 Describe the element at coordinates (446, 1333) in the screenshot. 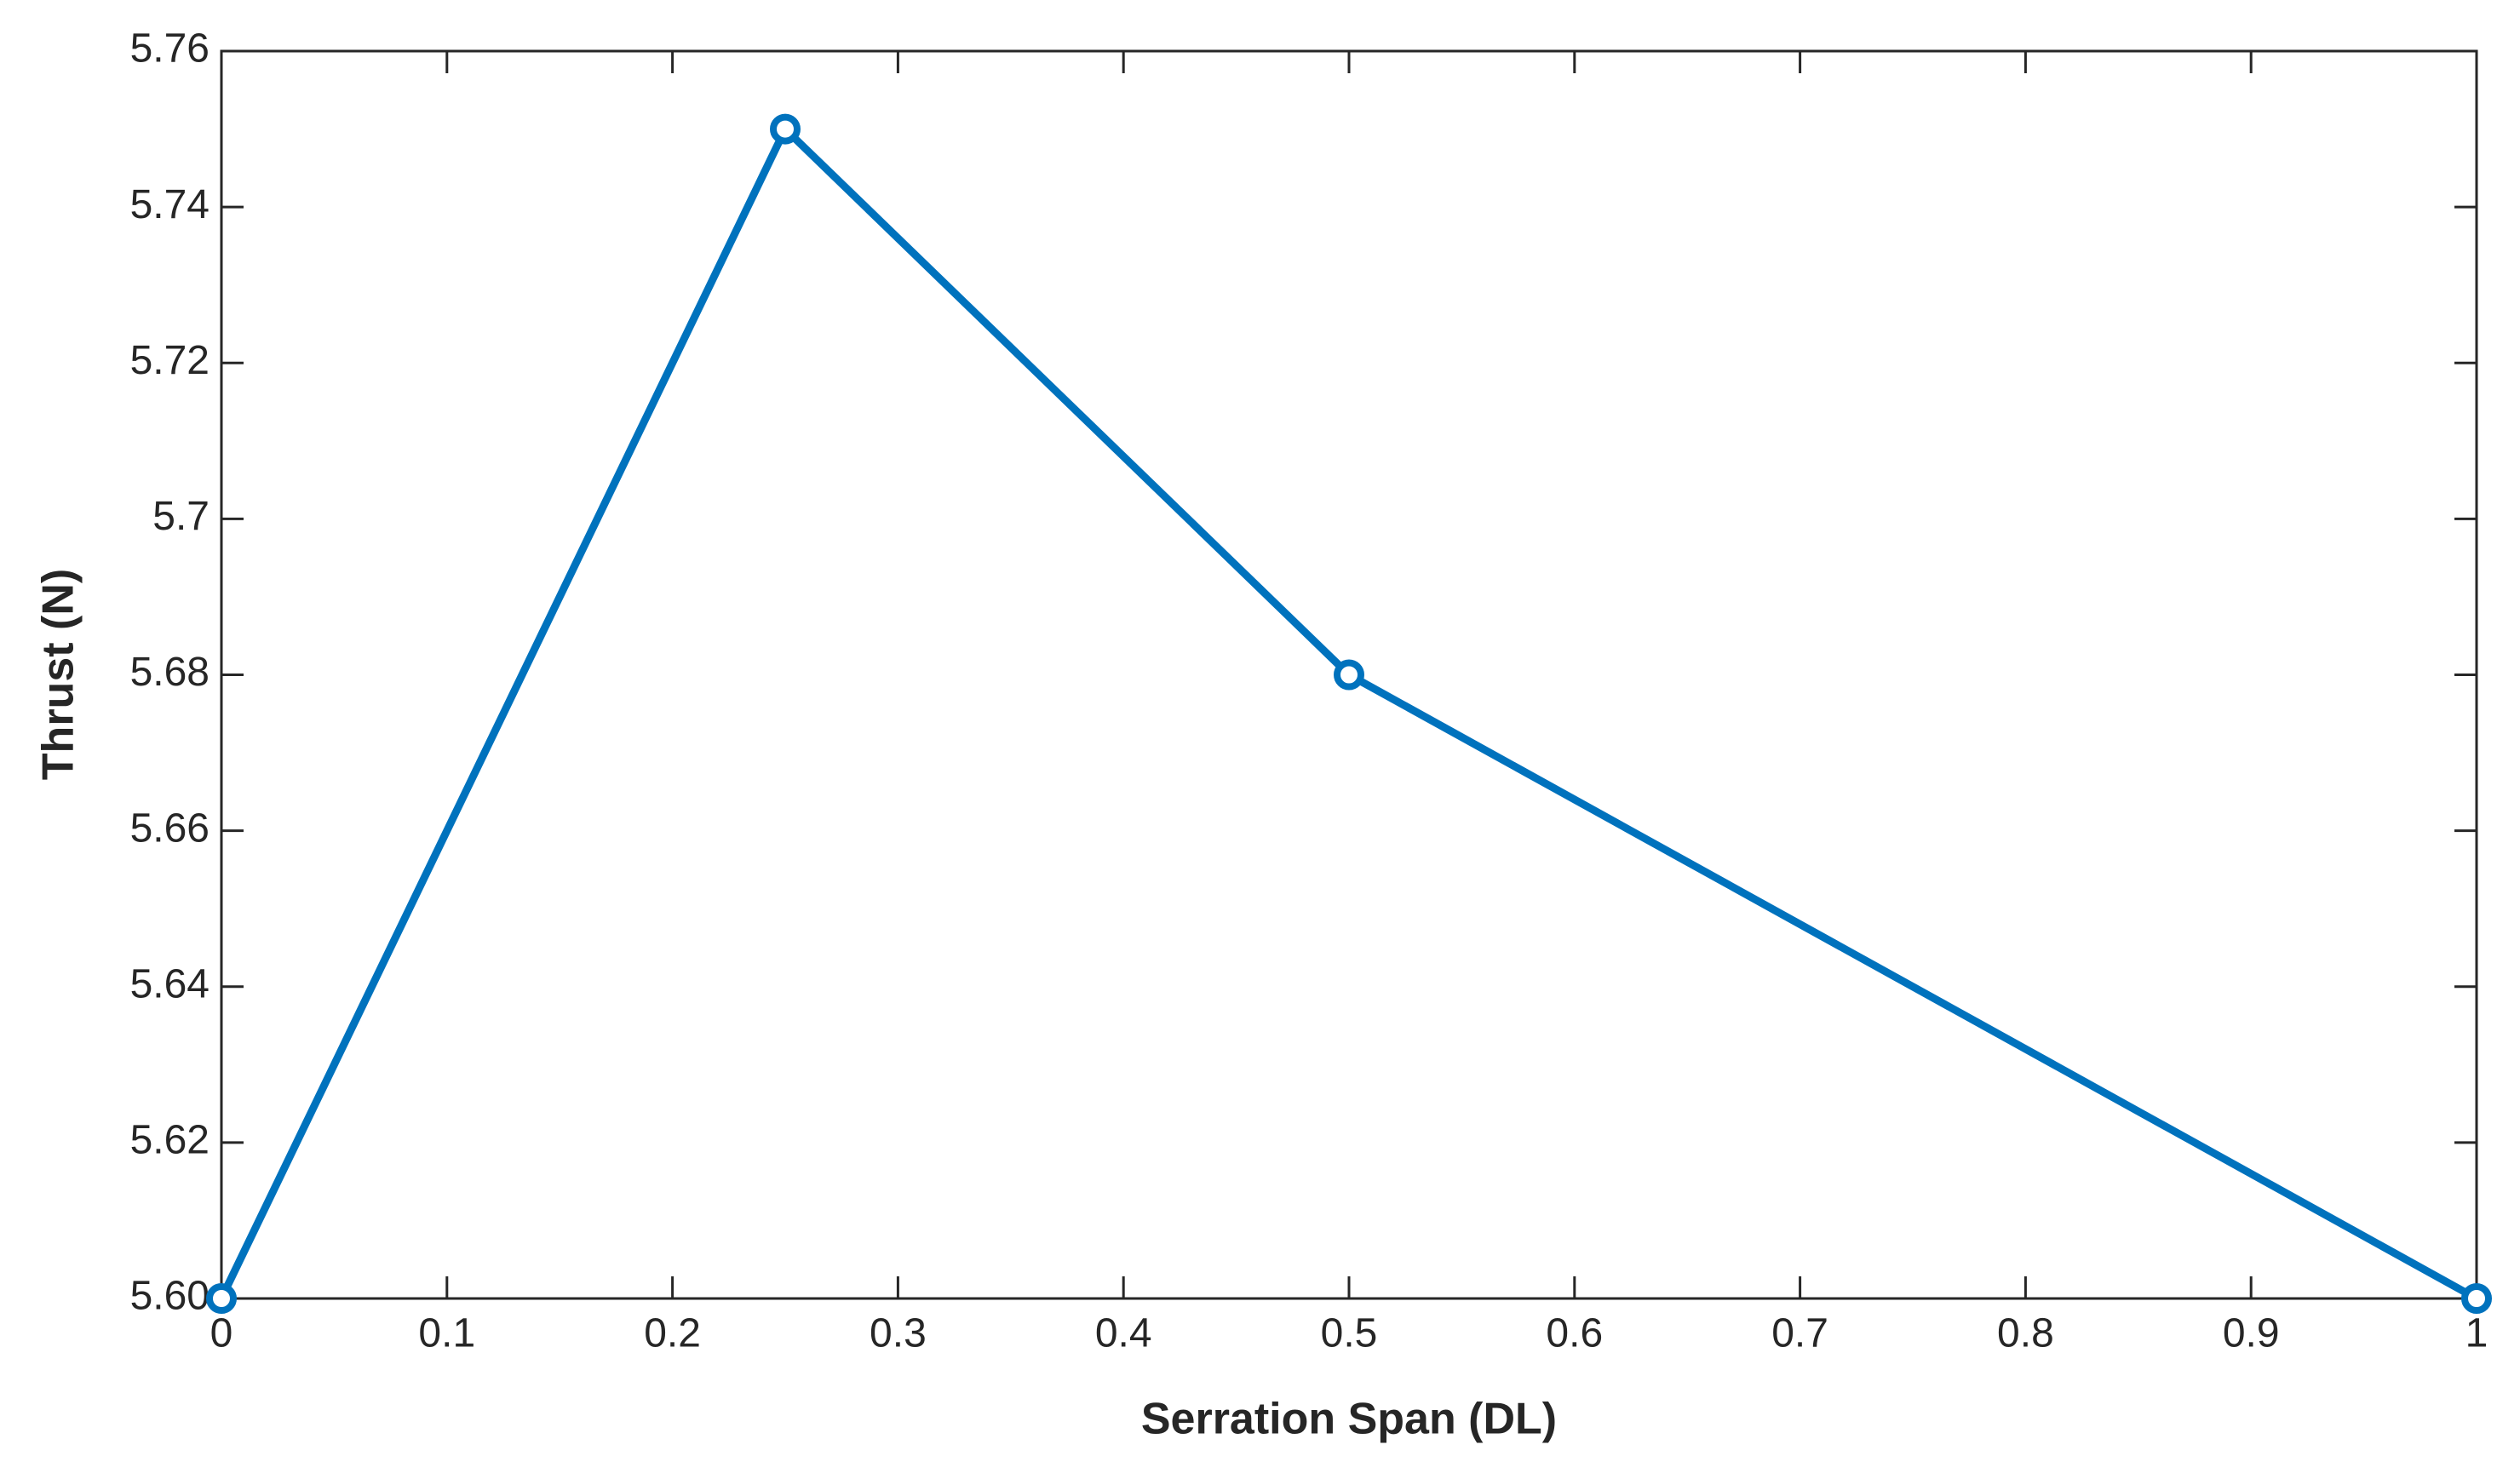

I see `x-tick-label: 0.1` at that location.